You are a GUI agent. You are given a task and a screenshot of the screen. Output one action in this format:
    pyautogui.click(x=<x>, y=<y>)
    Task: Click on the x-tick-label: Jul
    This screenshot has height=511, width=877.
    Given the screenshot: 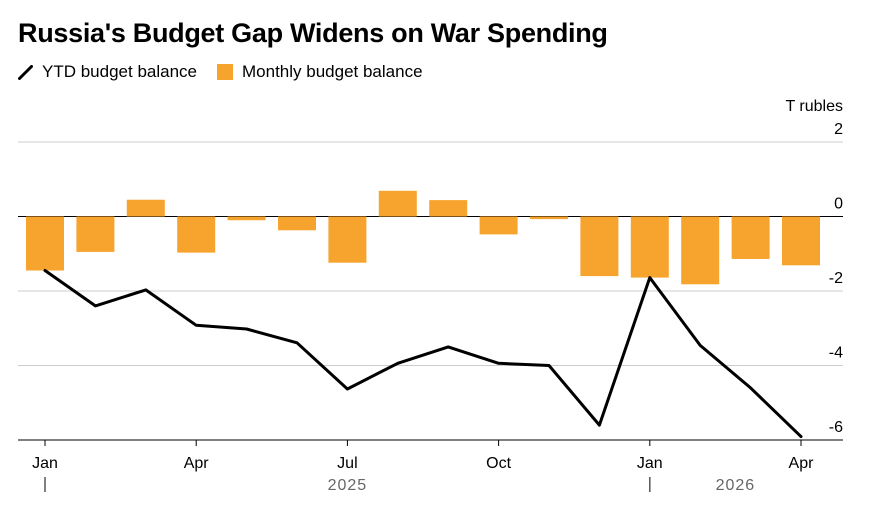 What is the action you would take?
    pyautogui.click(x=347, y=463)
    